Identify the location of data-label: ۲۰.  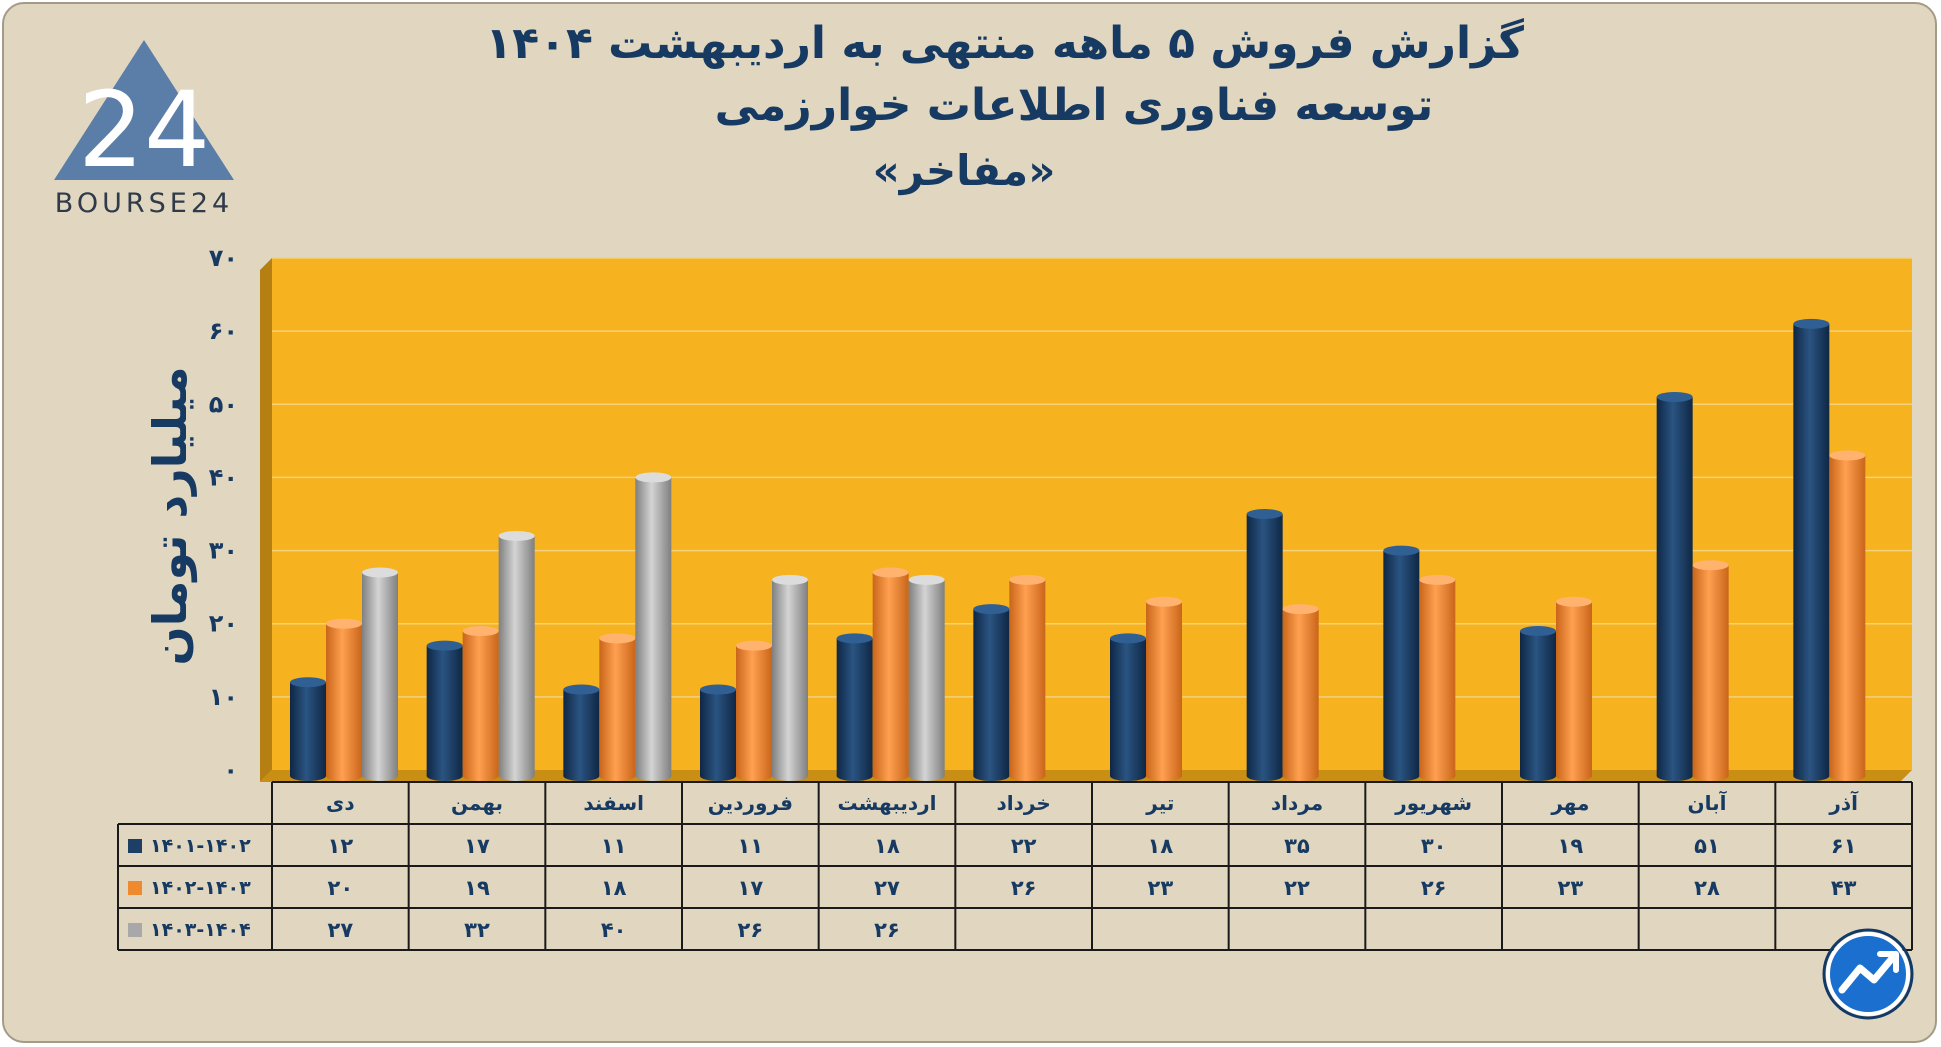
(341, 888).